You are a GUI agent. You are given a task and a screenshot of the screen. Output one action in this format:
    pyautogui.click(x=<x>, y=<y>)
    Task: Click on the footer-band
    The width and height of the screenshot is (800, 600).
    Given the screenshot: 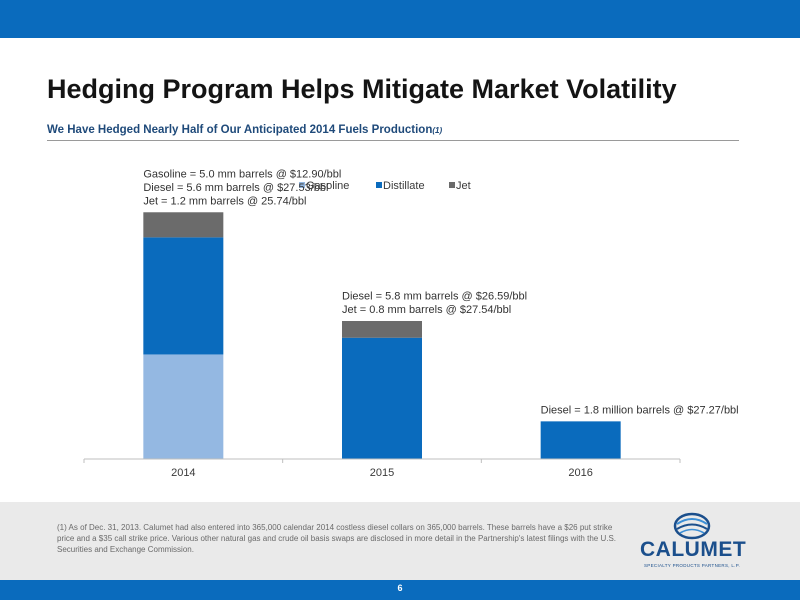 What is the action you would take?
    pyautogui.click(x=400, y=541)
    